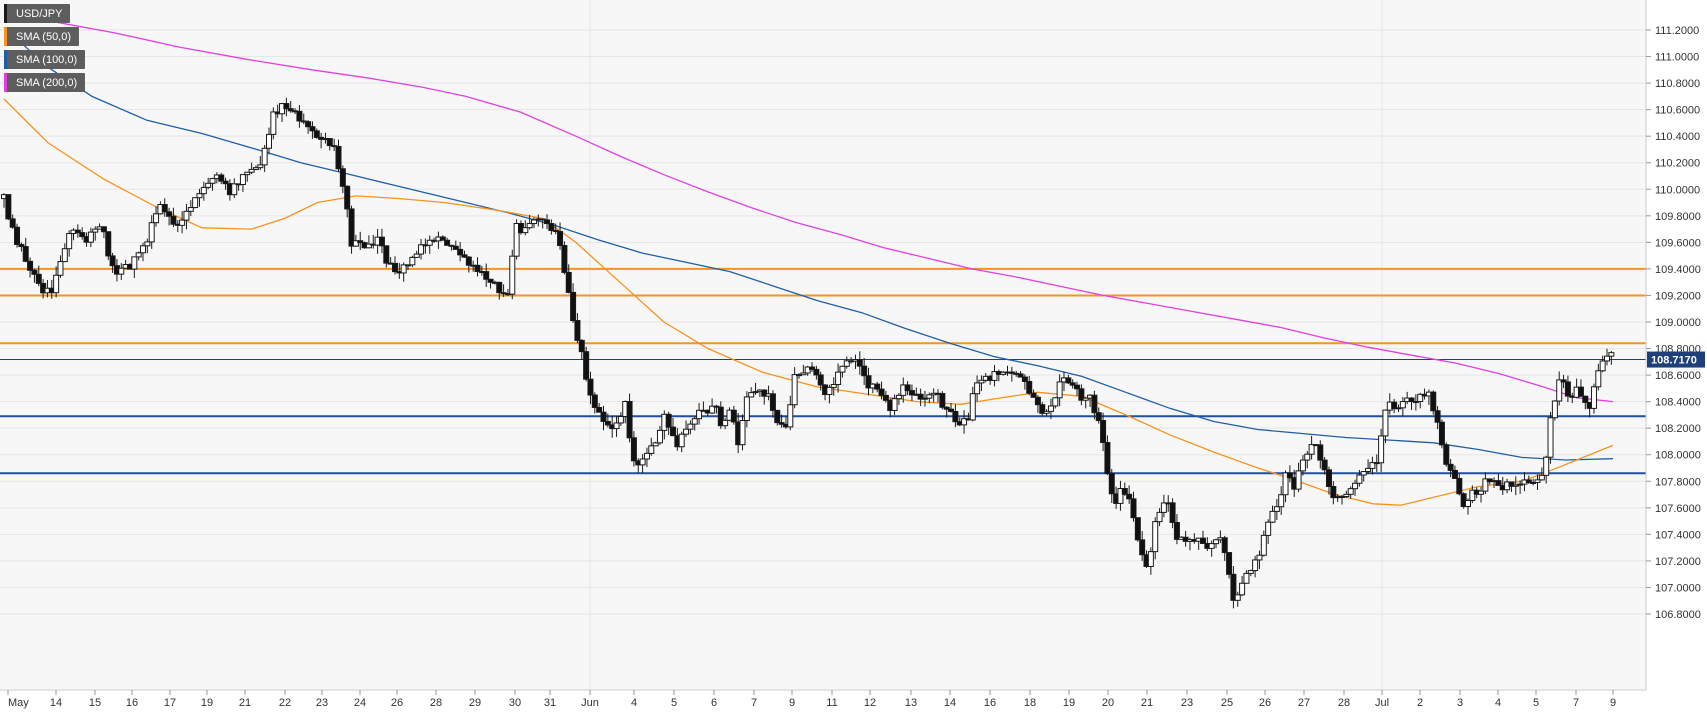 This screenshot has width=1707, height=712. What do you see at coordinates (950, 703) in the screenshot?
I see `time-tick-label: 14` at bounding box center [950, 703].